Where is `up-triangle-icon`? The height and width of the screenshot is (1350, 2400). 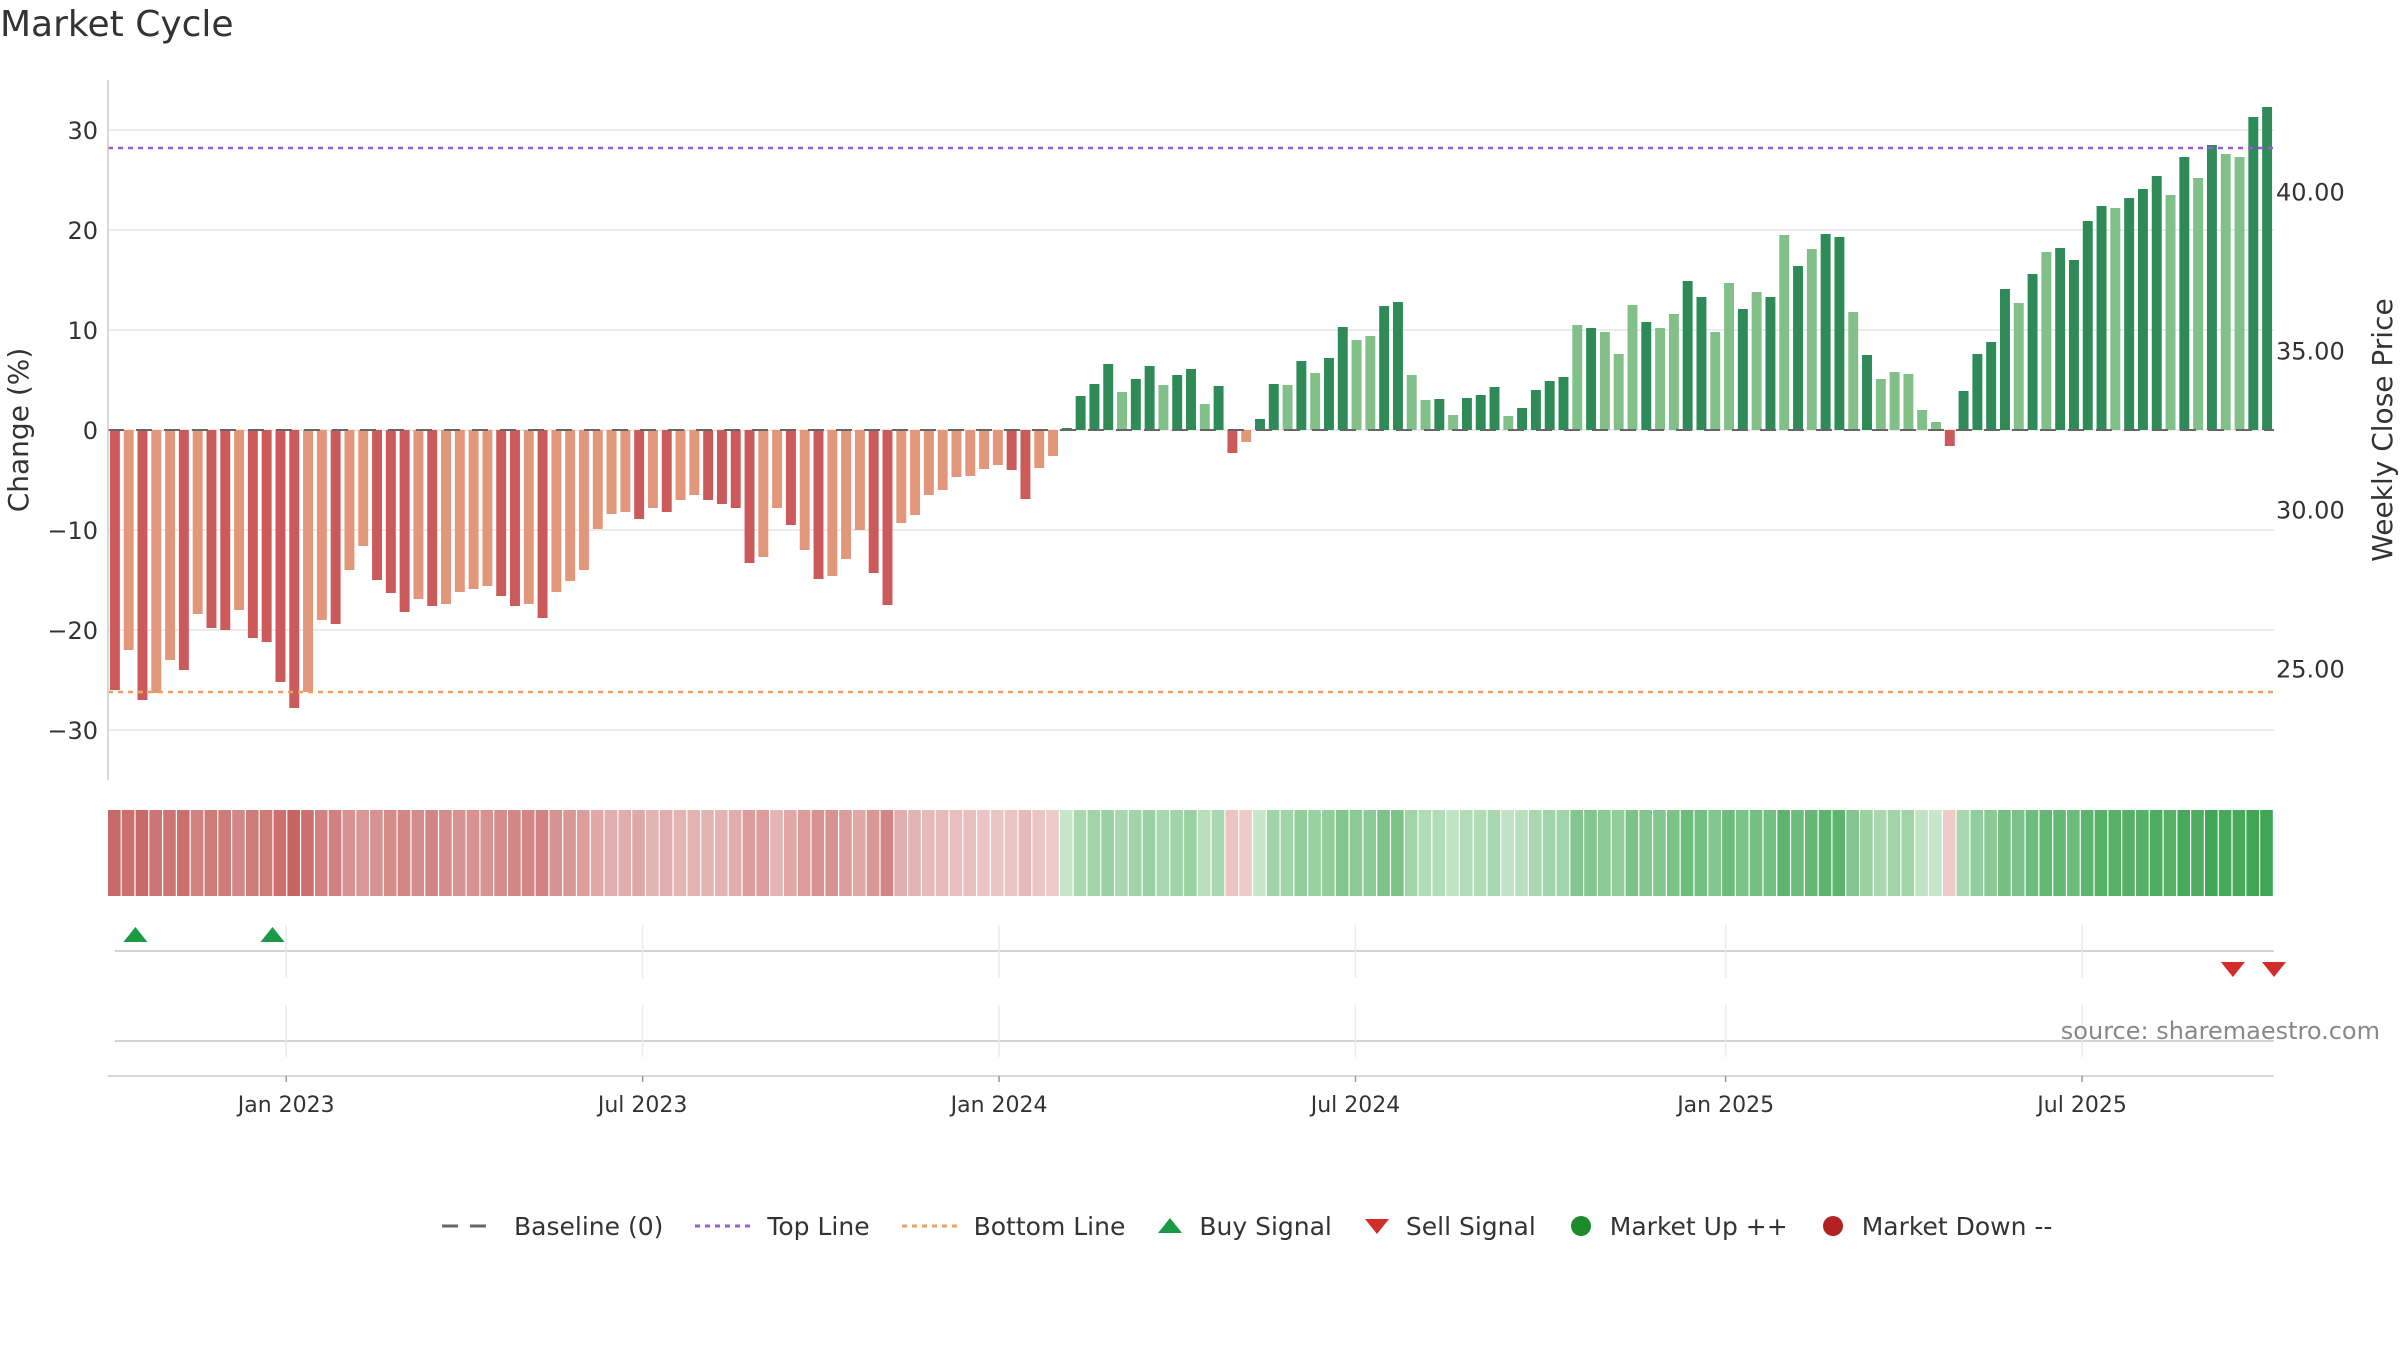
up-triangle-icon is located at coordinates (1170, 1225).